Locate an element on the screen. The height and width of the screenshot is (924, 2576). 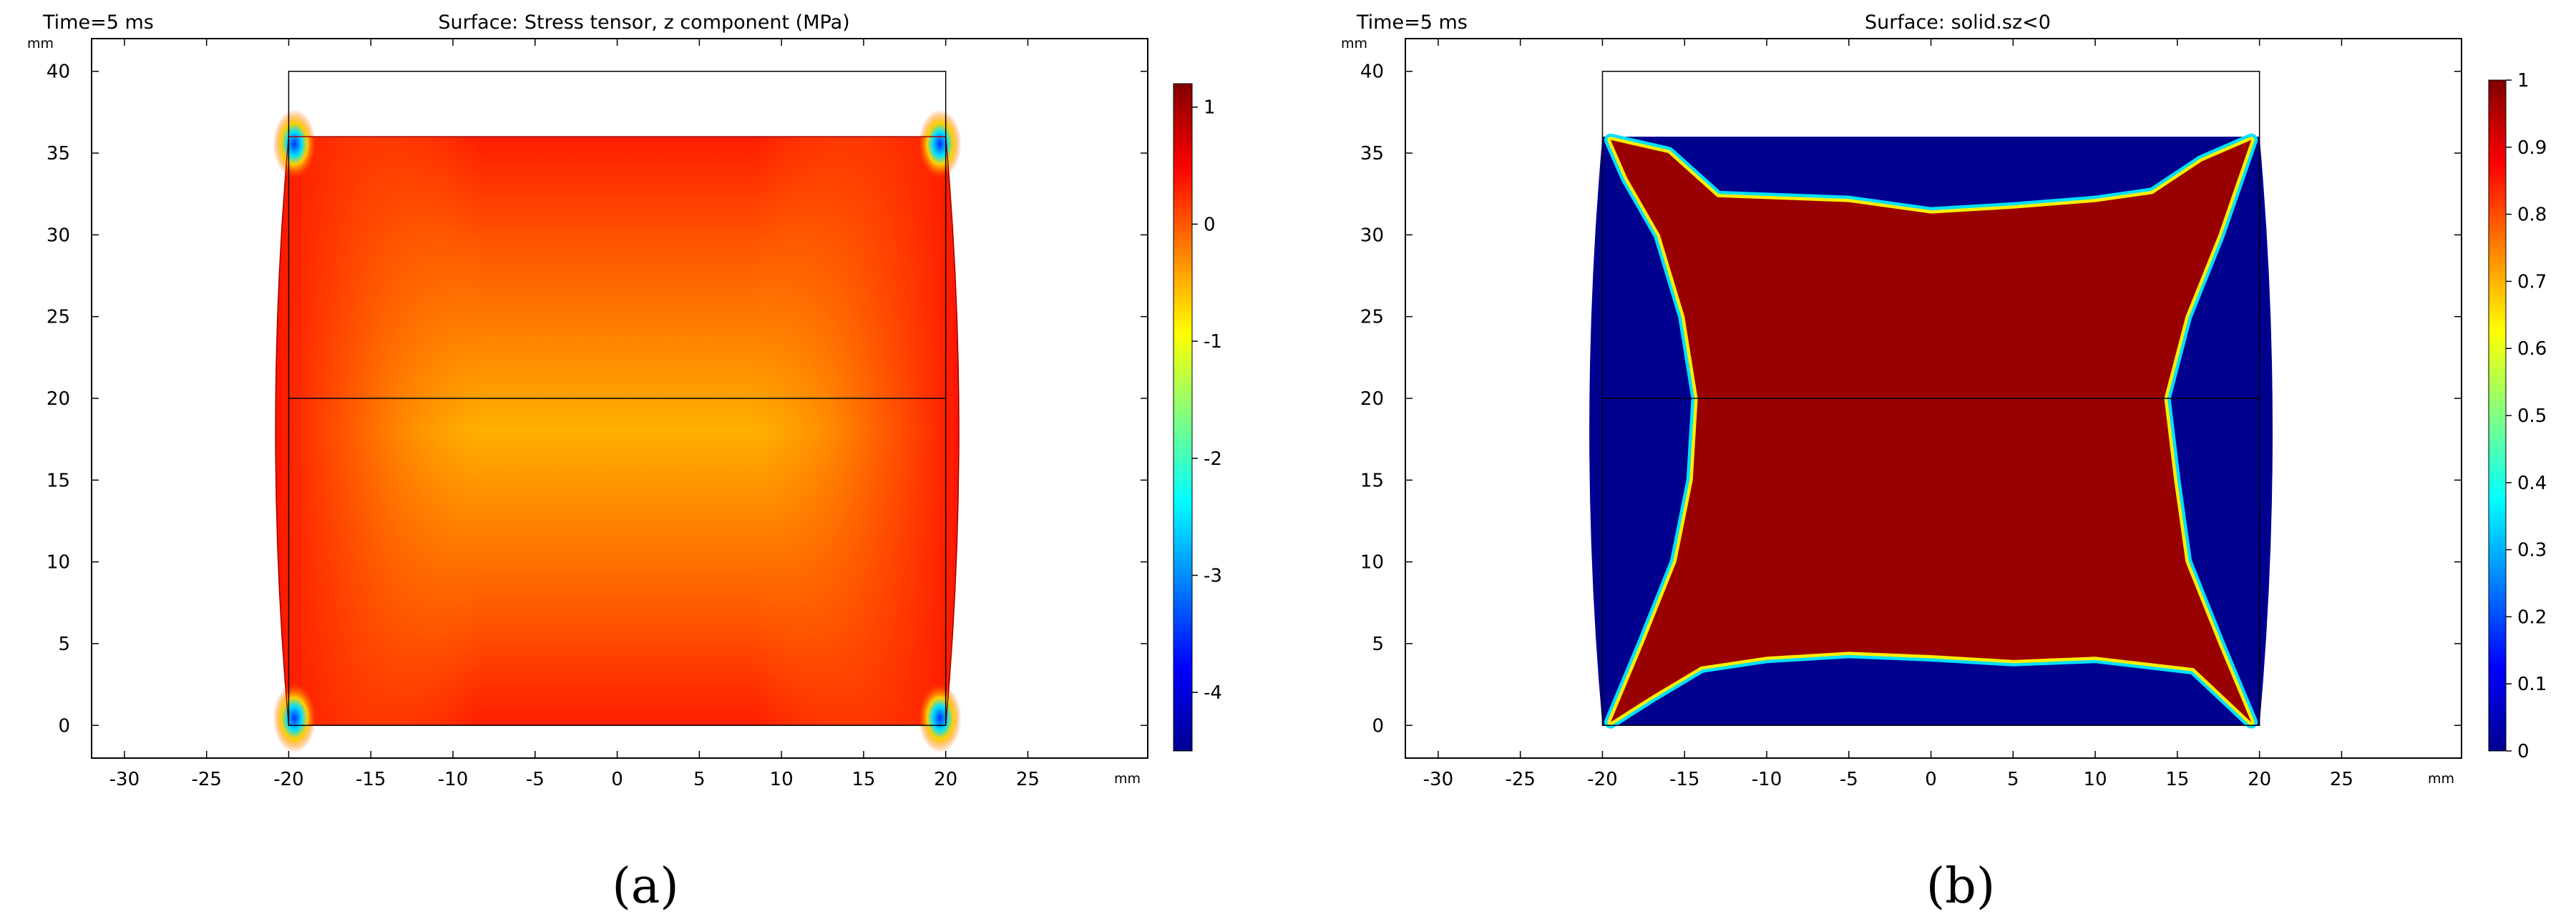
colorbar-tick-label: 0.2 is located at coordinates (2532, 617).